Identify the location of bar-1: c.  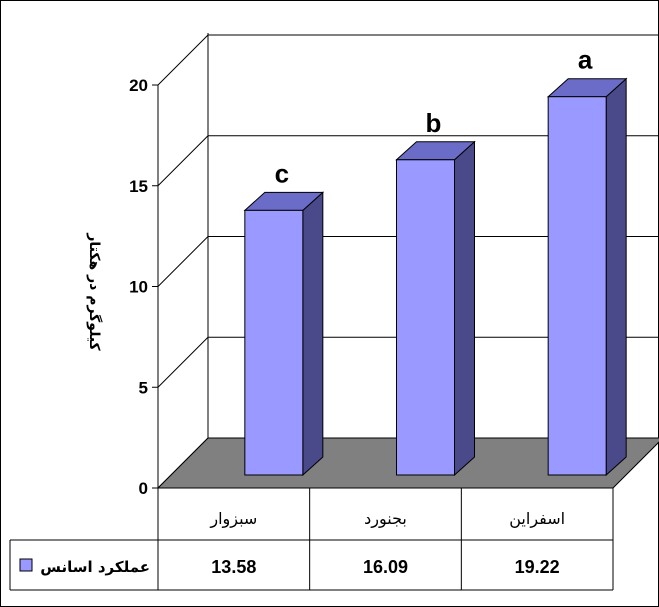
(284, 317).